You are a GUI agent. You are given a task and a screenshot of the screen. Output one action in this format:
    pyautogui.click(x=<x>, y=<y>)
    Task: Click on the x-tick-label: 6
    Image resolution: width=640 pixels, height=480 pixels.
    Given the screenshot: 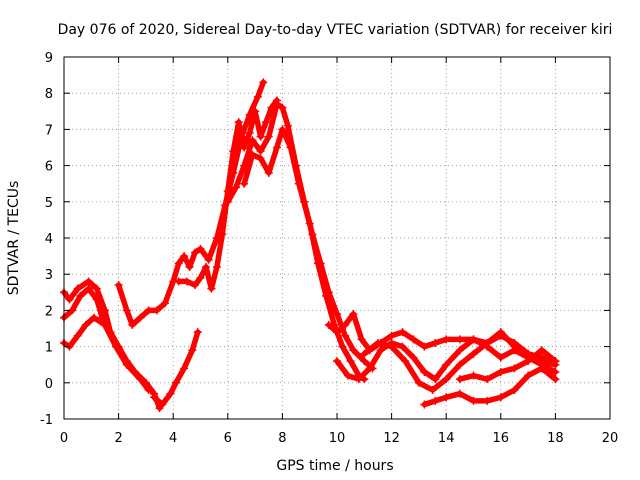 What is the action you would take?
    pyautogui.click(x=228, y=438)
    